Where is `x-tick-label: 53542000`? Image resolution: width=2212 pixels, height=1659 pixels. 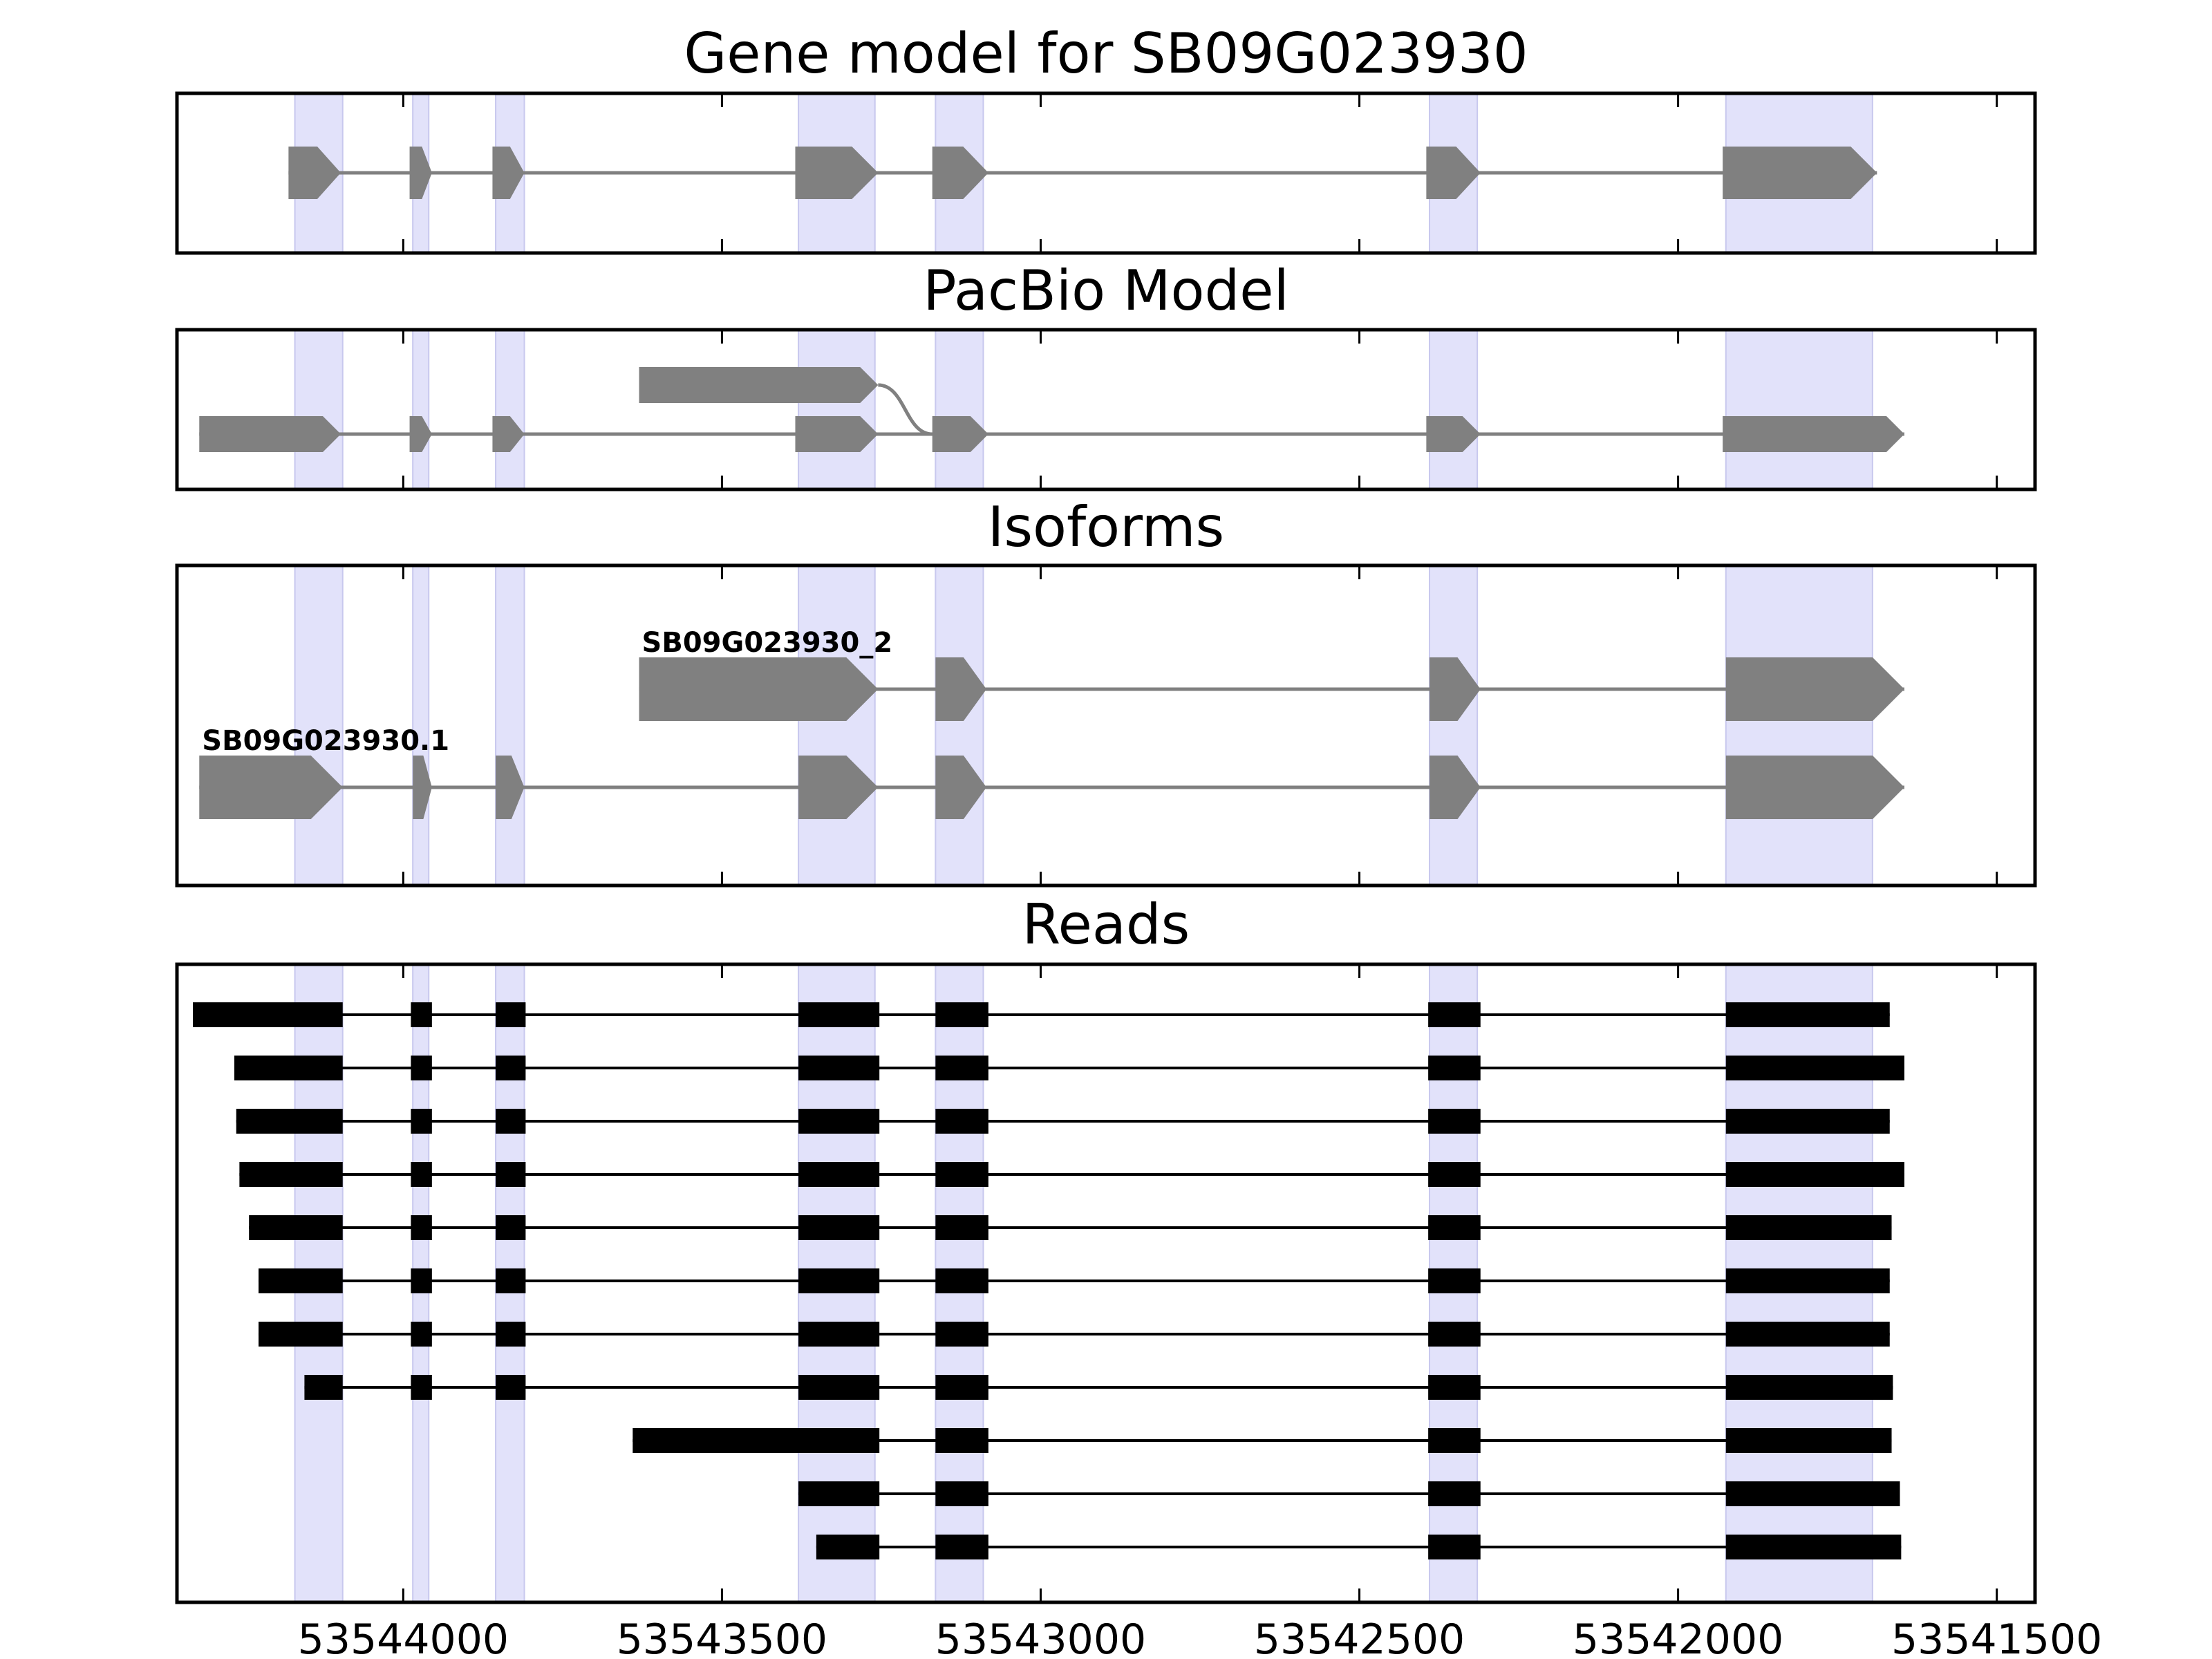 x-tick-label: 53542000 is located at coordinates (1678, 1637).